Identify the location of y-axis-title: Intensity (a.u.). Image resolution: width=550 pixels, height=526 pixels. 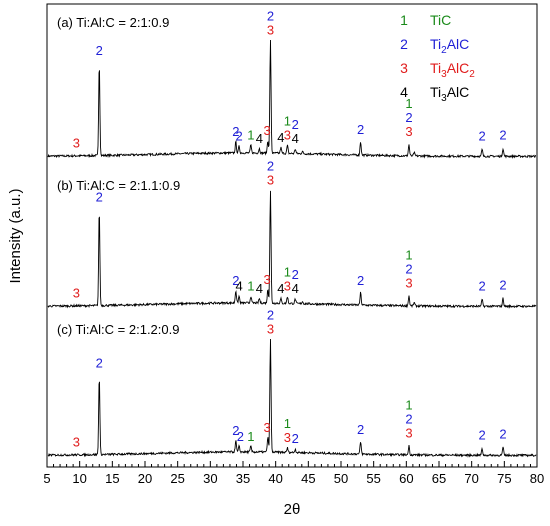
(15, 235).